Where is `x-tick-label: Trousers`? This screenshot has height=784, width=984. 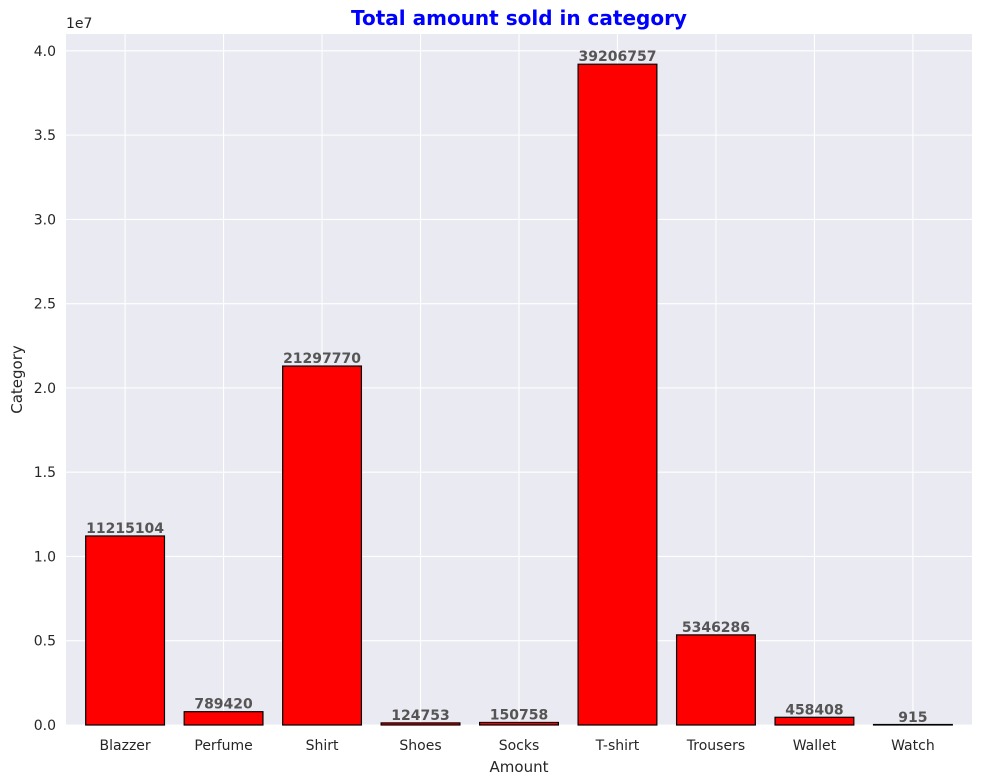
x-tick-label: Trousers is located at coordinates (715, 746).